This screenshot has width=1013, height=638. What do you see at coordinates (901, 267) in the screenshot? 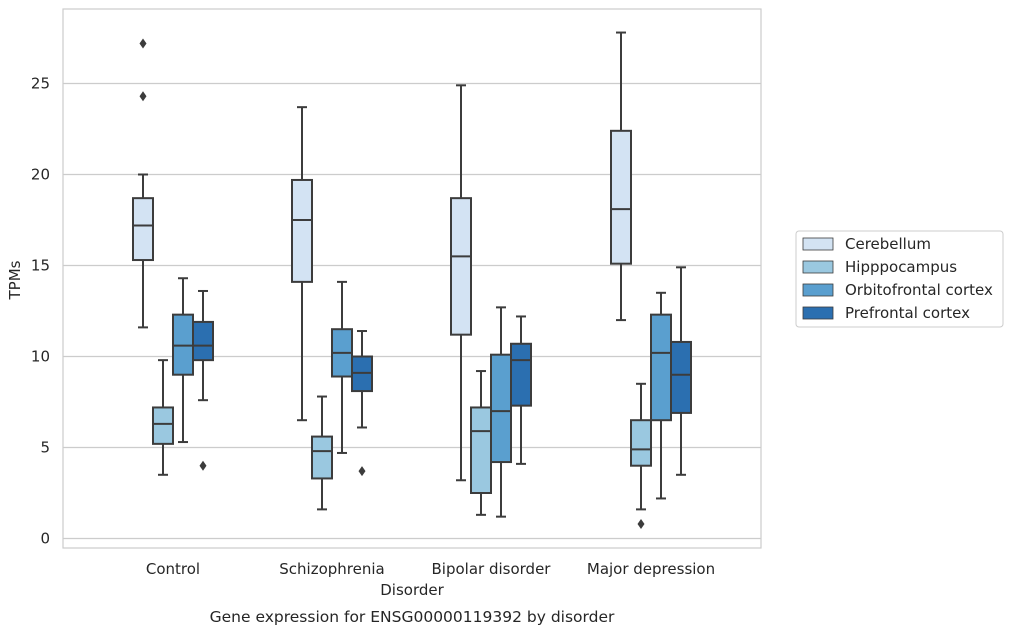
I see `legend-label: Hipppocampus` at bounding box center [901, 267].